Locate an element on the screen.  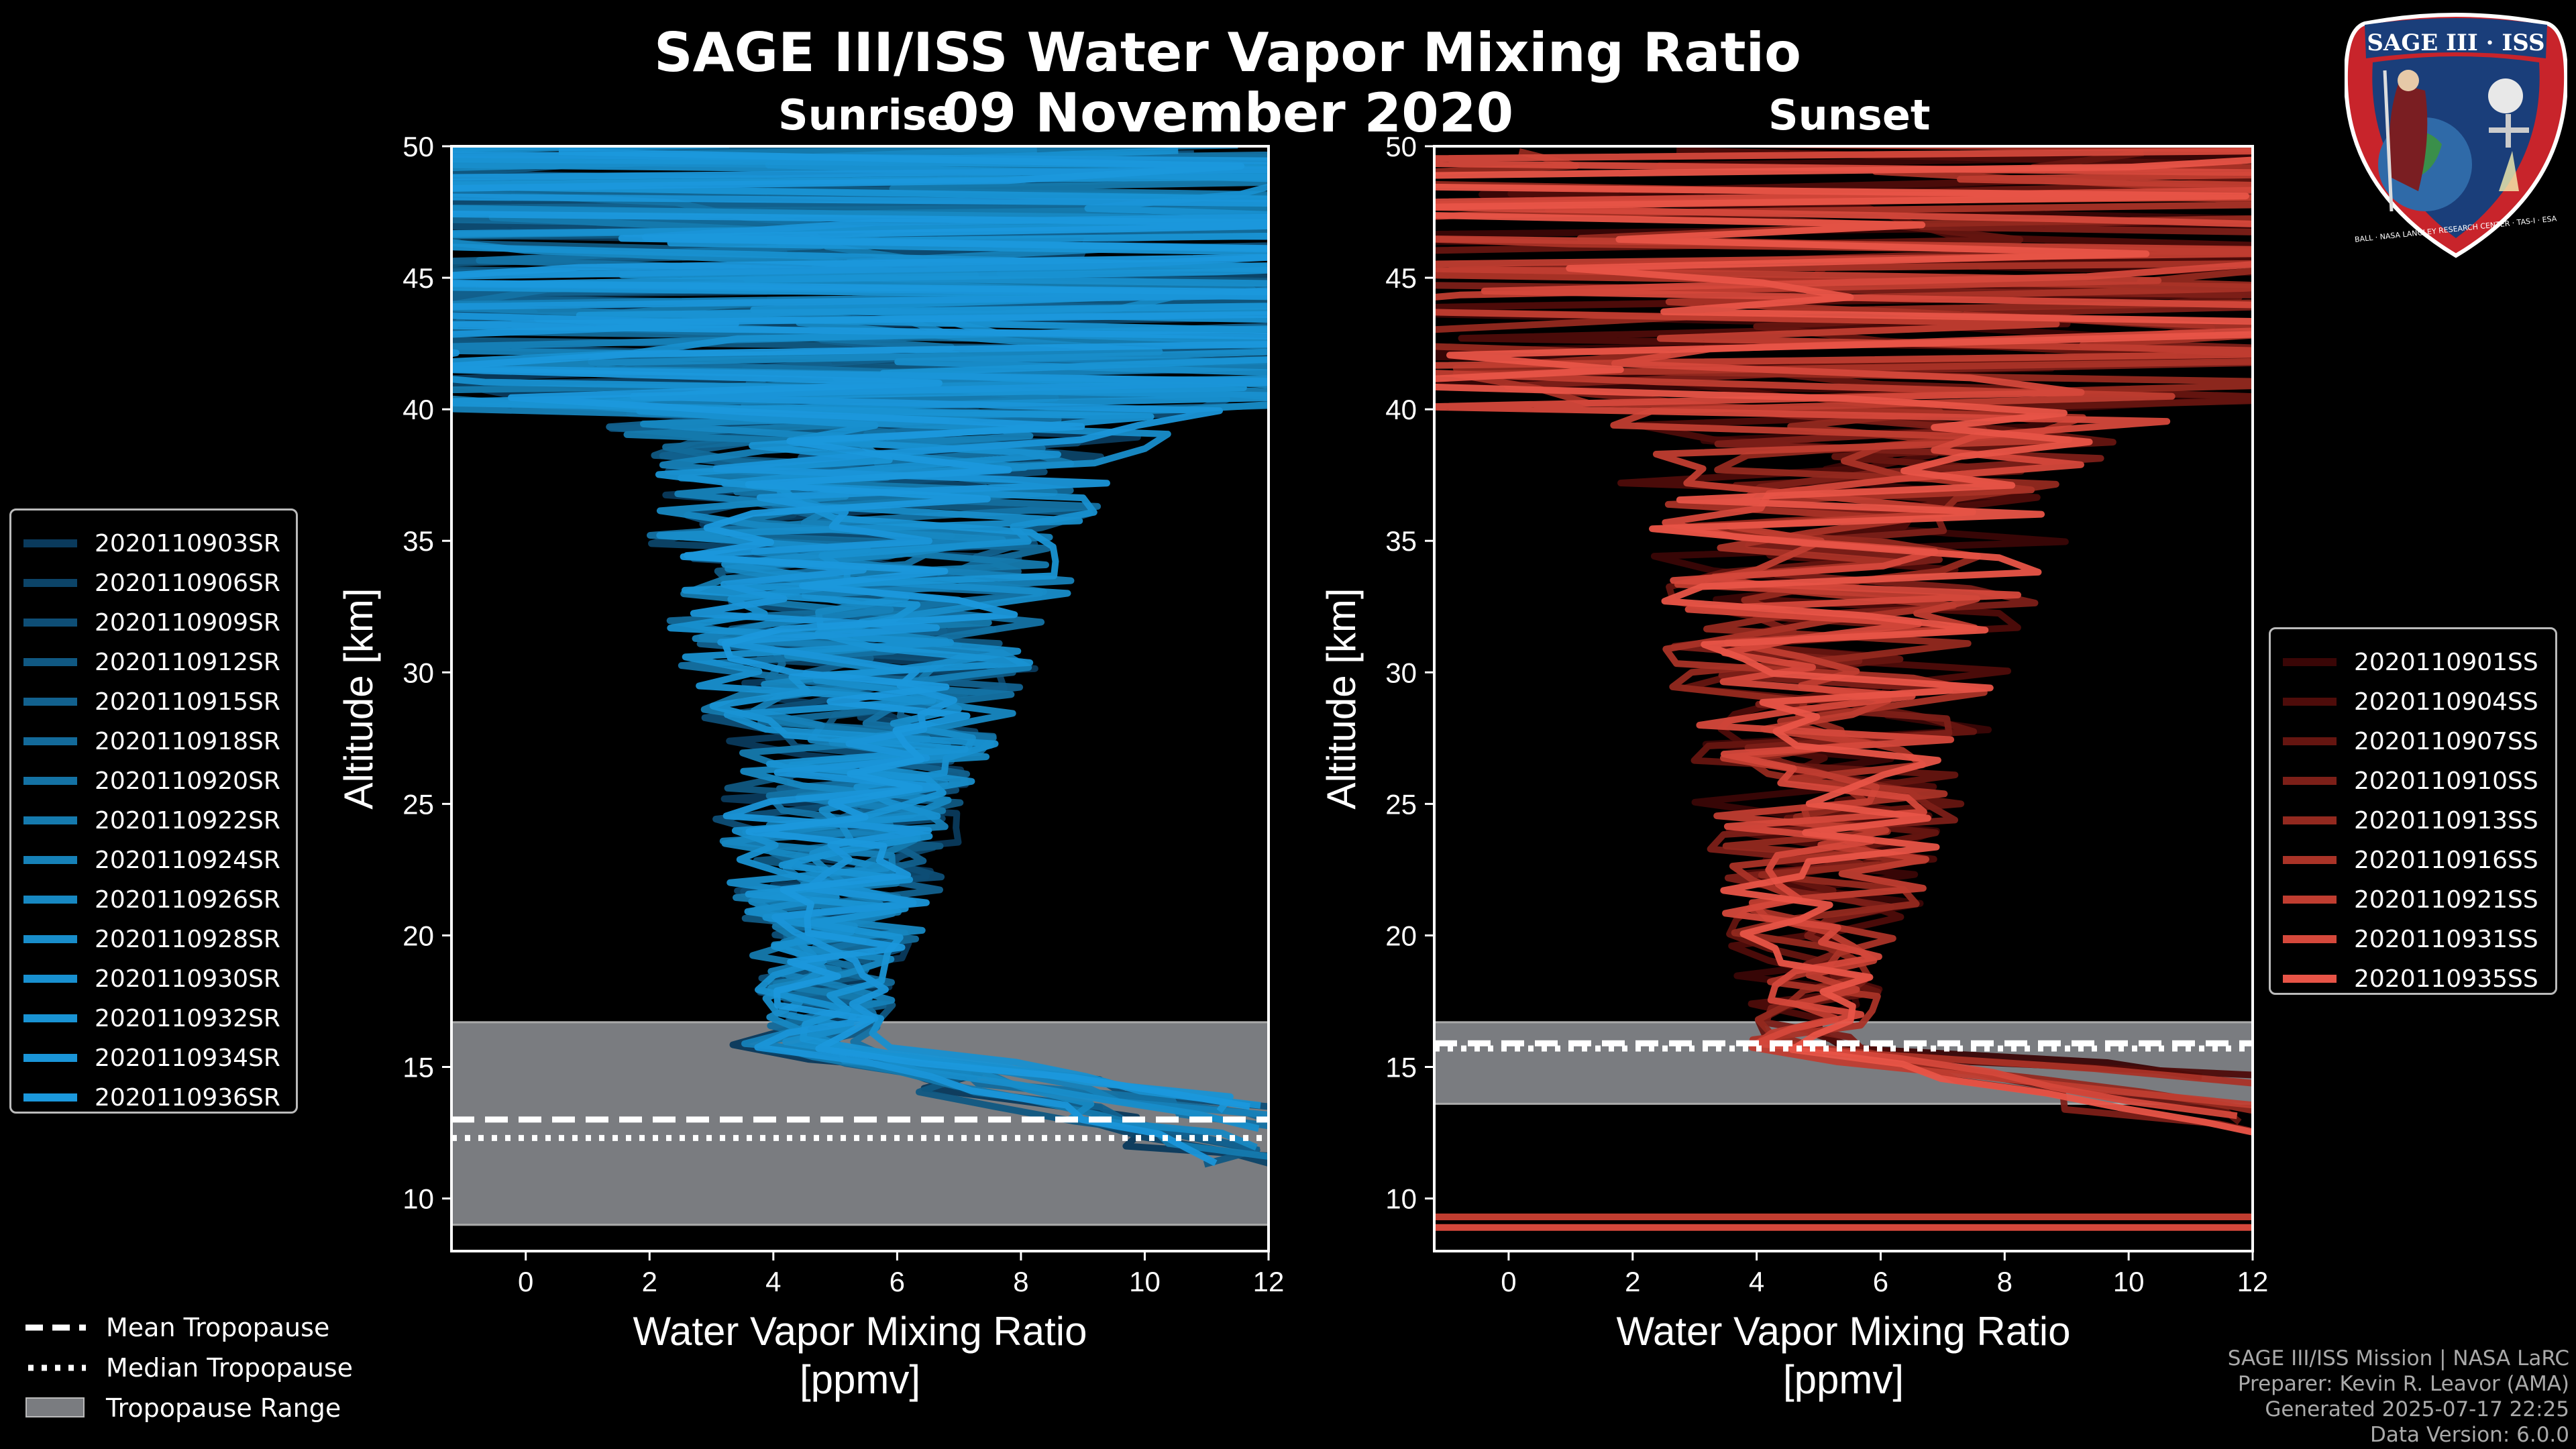
x-tick-label: 8 is located at coordinates (2004, 1281).